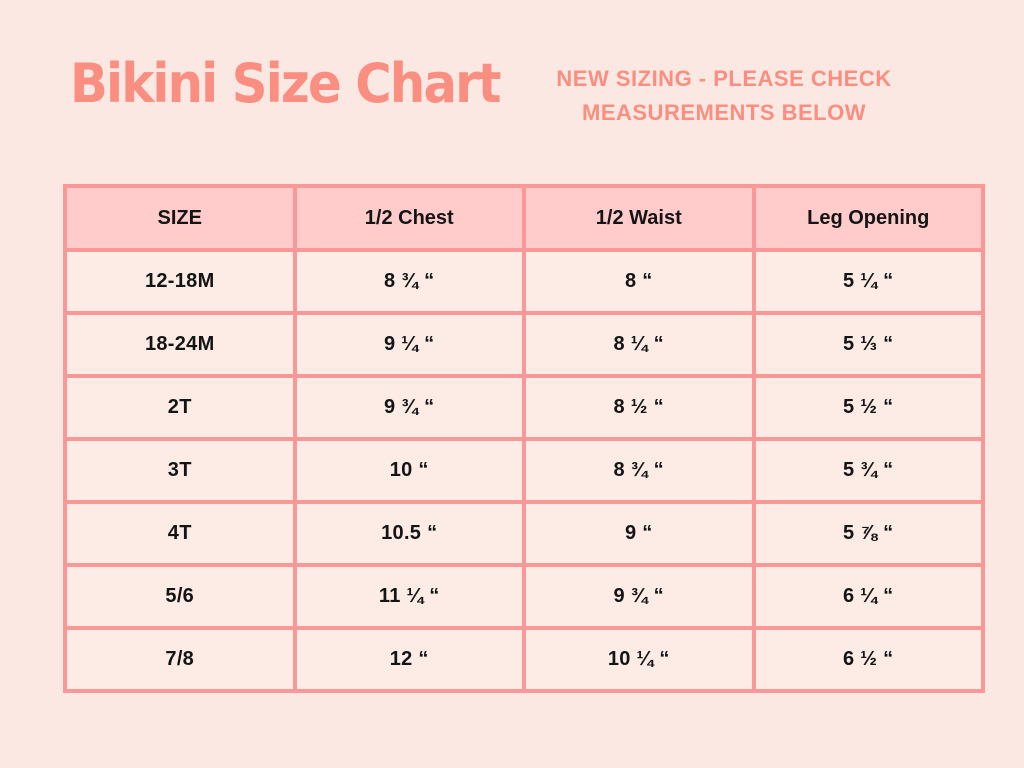  What do you see at coordinates (409, 596) in the screenshot?
I see `cell-half-chest: 11 ¼ “` at bounding box center [409, 596].